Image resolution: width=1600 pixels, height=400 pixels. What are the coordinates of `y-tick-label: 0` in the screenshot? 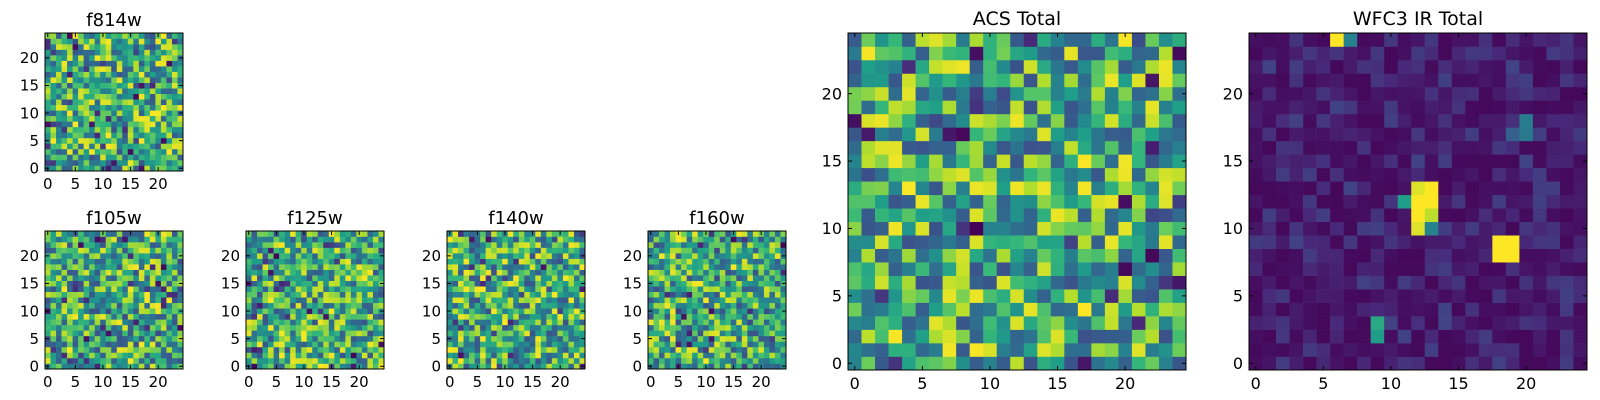 It's located at (34, 366).